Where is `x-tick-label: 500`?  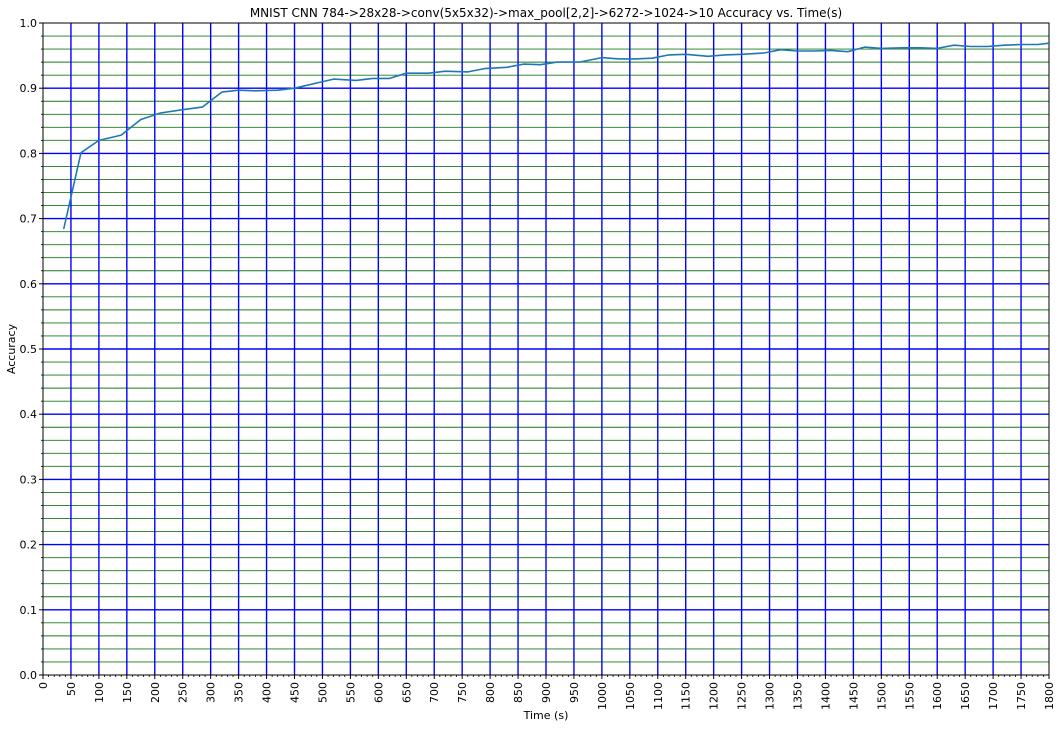
x-tick-label: 500 is located at coordinates (322, 692).